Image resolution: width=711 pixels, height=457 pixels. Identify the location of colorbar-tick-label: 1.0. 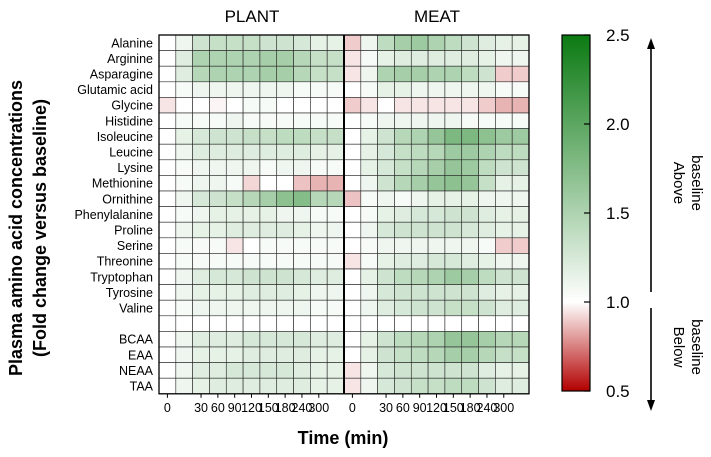
(618, 302).